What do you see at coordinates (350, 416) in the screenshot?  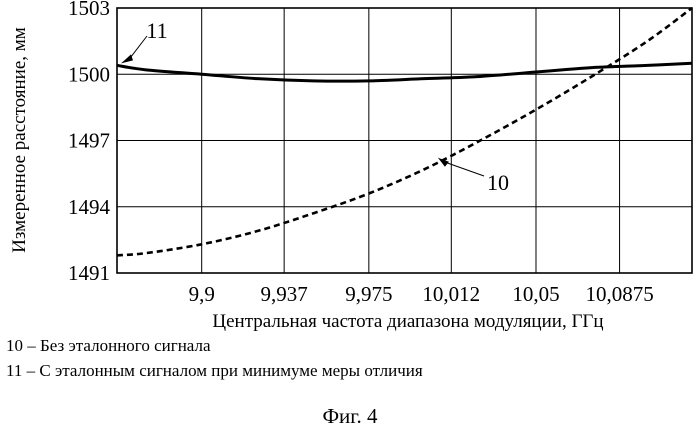 I see `figure-caption: Фиг. 4` at bounding box center [350, 416].